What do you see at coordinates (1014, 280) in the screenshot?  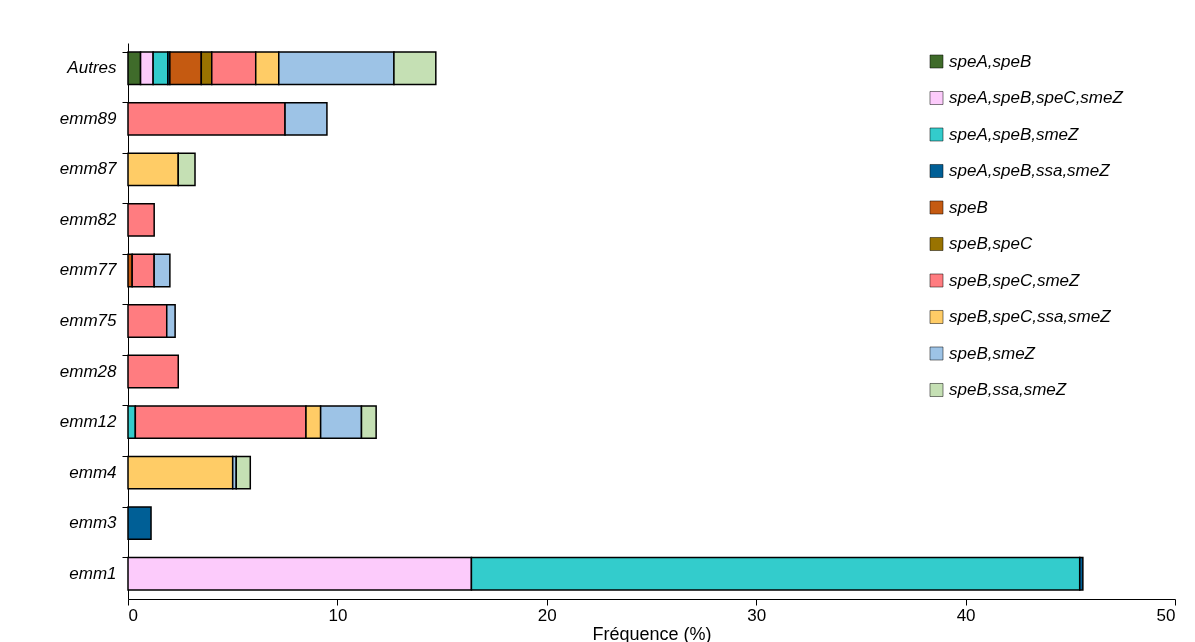 I see `legend-label: speB,speC,smeZ` at bounding box center [1014, 280].